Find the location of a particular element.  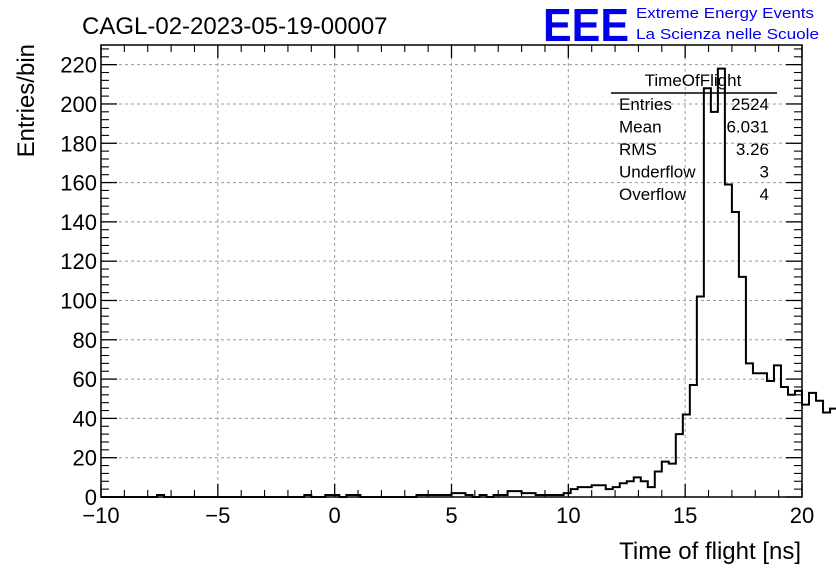

x-tick-label: −10 is located at coordinates (100, 515).